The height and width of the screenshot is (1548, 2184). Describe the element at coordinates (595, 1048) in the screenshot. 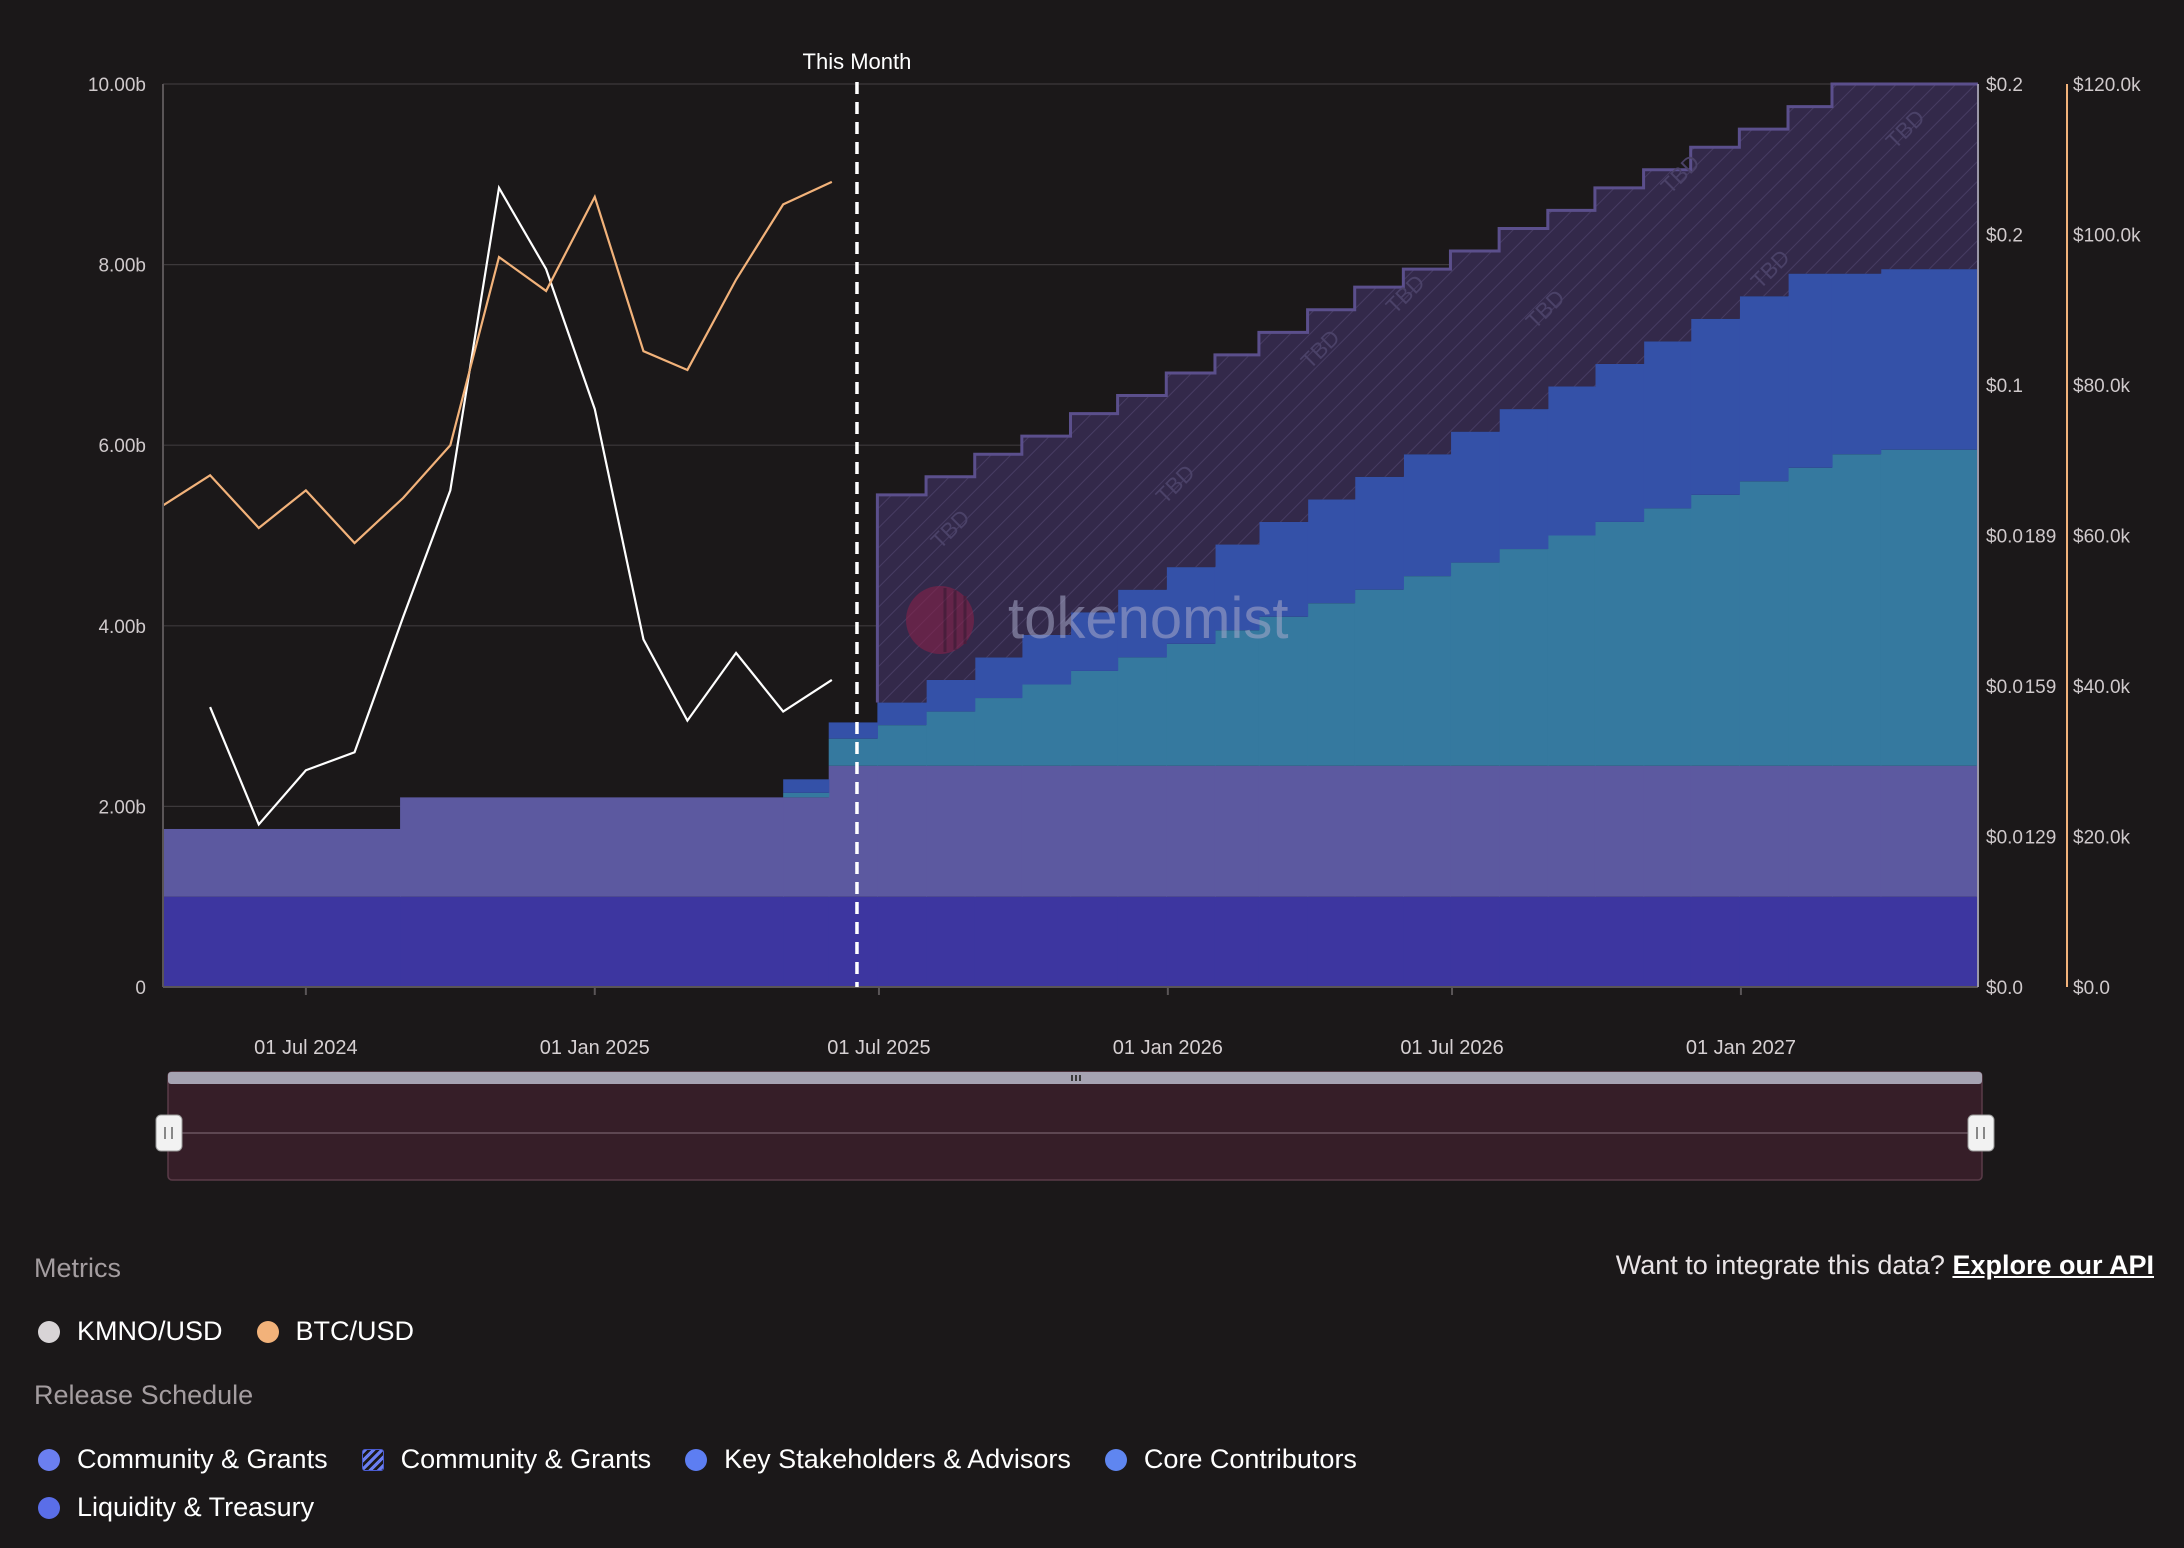

I see `x-tick-label: 01 Jan 2025` at that location.